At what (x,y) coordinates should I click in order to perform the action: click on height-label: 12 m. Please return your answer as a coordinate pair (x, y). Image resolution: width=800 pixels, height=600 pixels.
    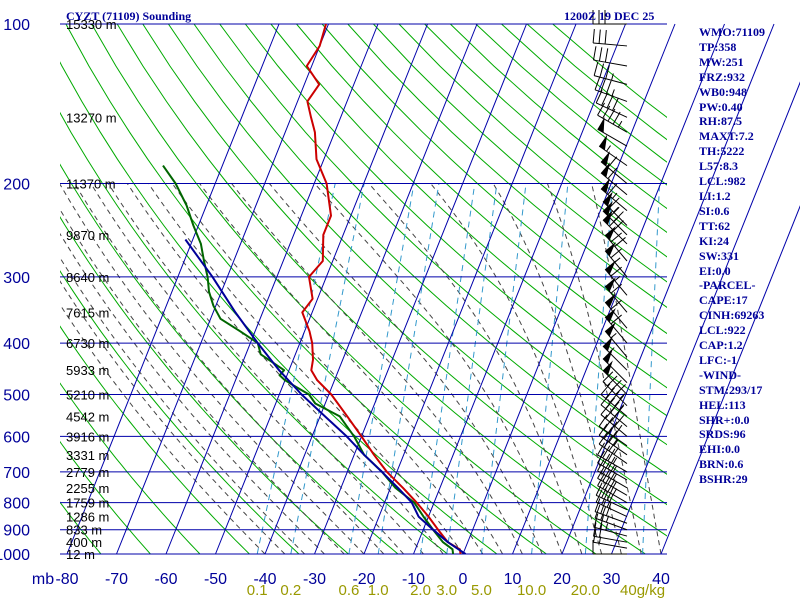
    Looking at the image, I should click on (80, 554).